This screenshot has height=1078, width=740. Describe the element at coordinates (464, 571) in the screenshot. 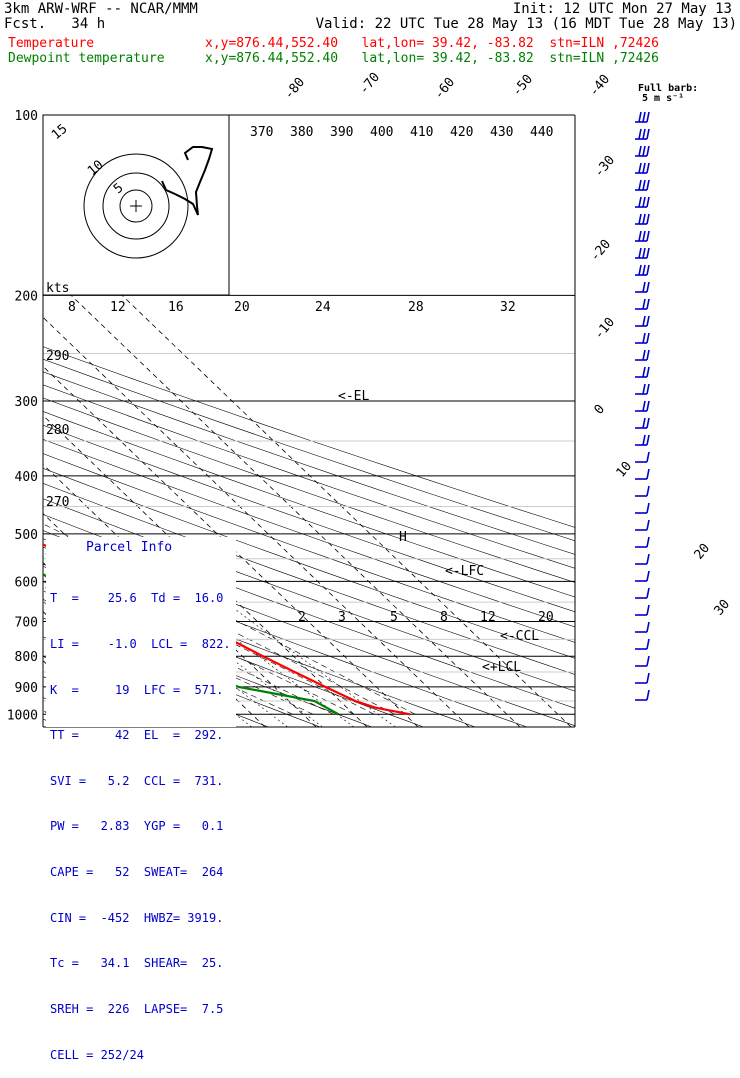

I see `level-marker-label: <-LFC` at that location.